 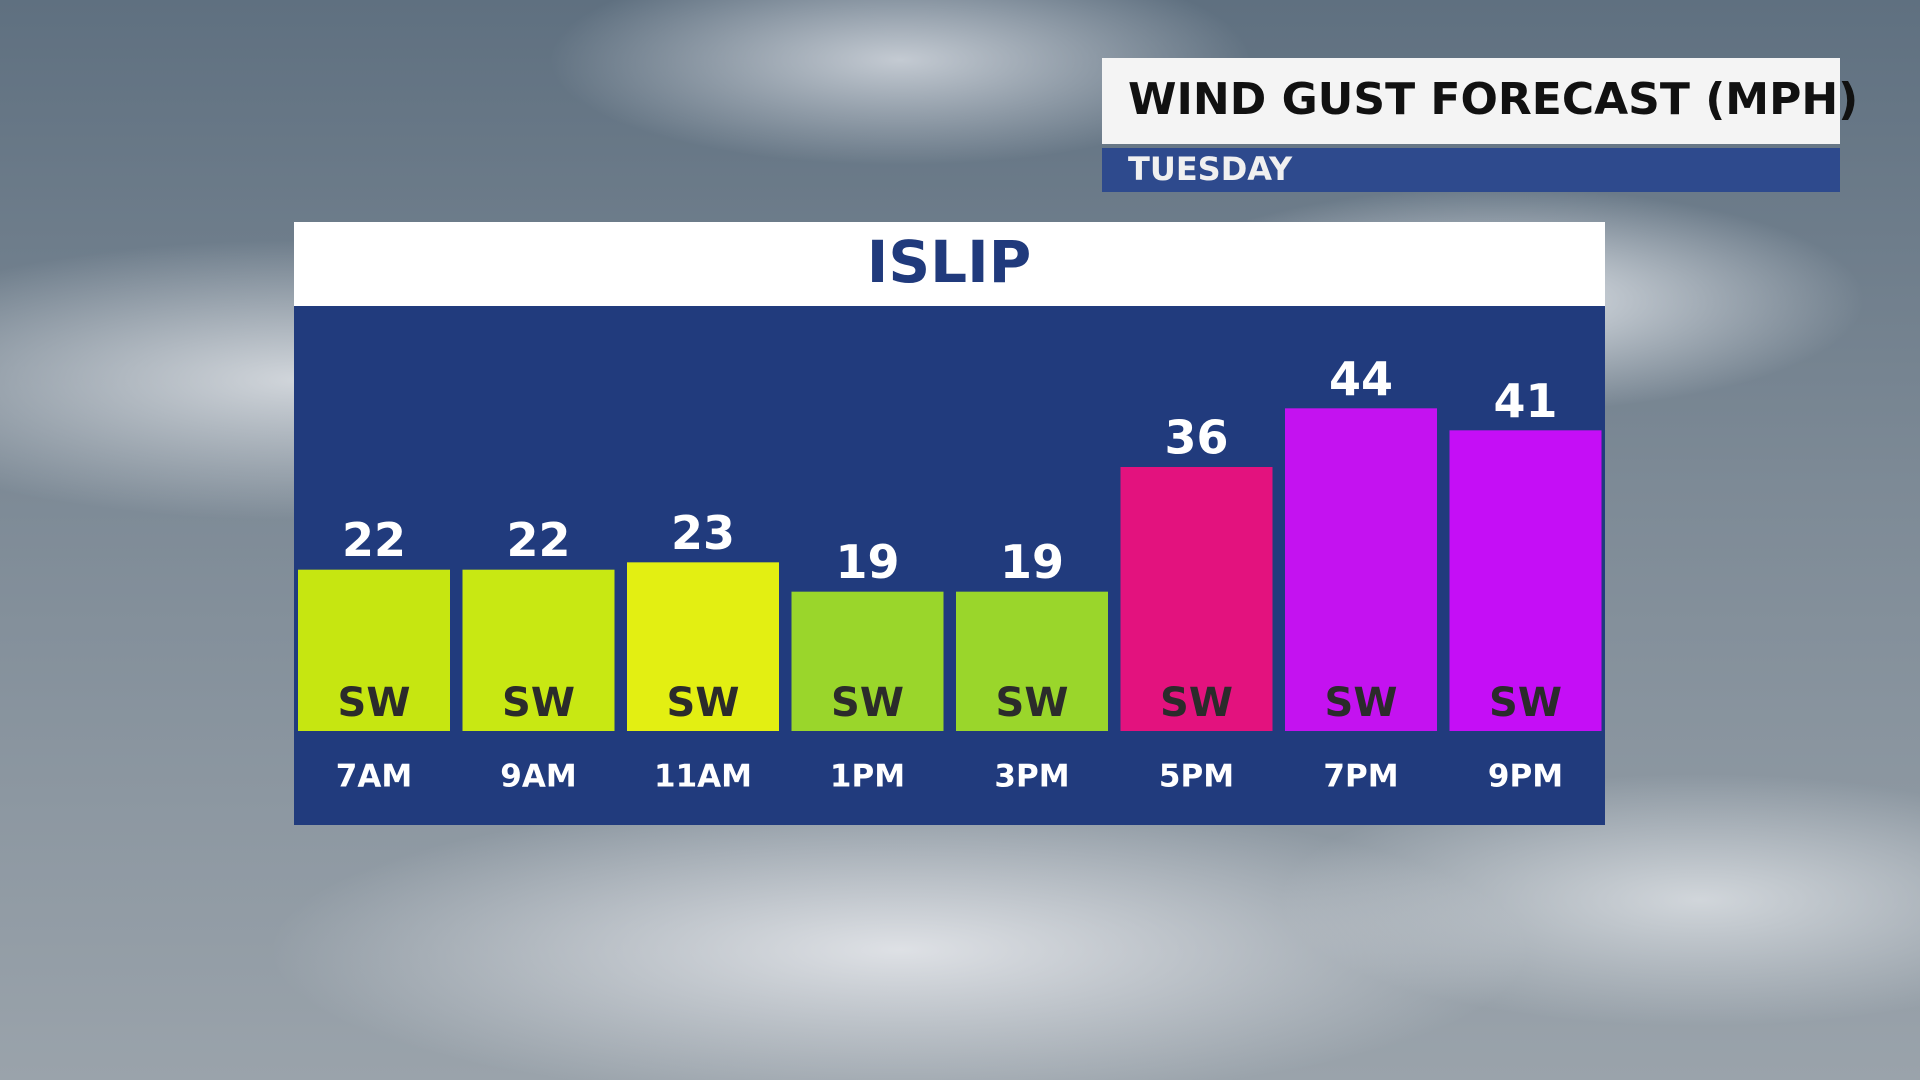 What do you see at coordinates (1360, 777) in the screenshot?
I see `x-tick-label: 7PM` at bounding box center [1360, 777].